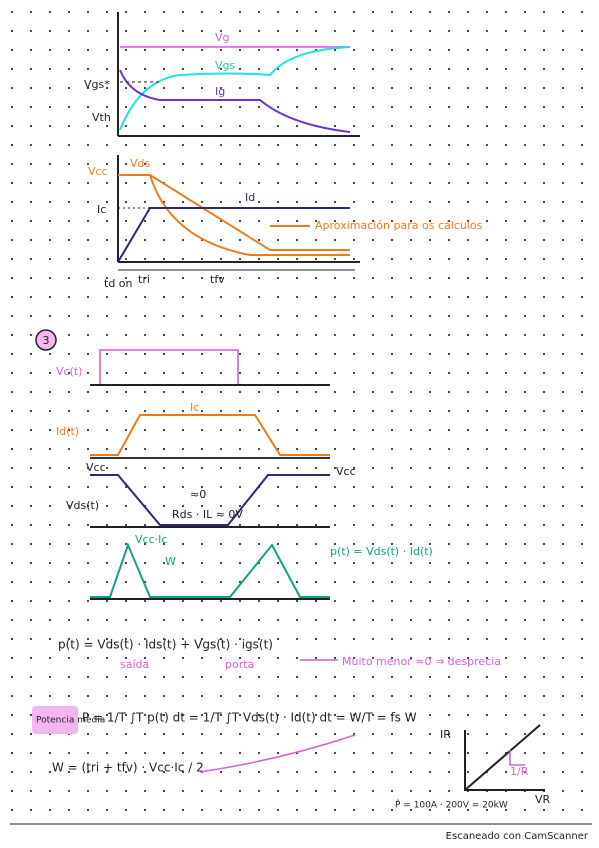 This screenshot has width=599, height=848. I want to click on iv-plot, so click(504, 757).